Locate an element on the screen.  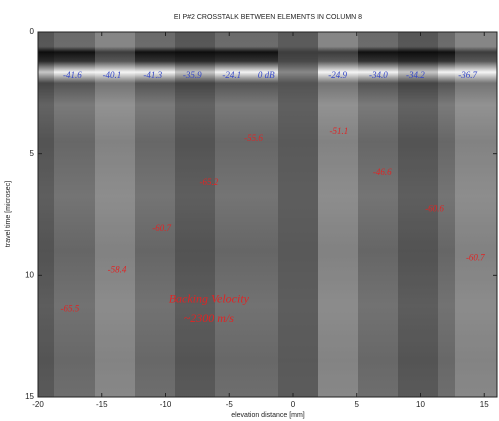
center-column is located at coordinates (298, 214).